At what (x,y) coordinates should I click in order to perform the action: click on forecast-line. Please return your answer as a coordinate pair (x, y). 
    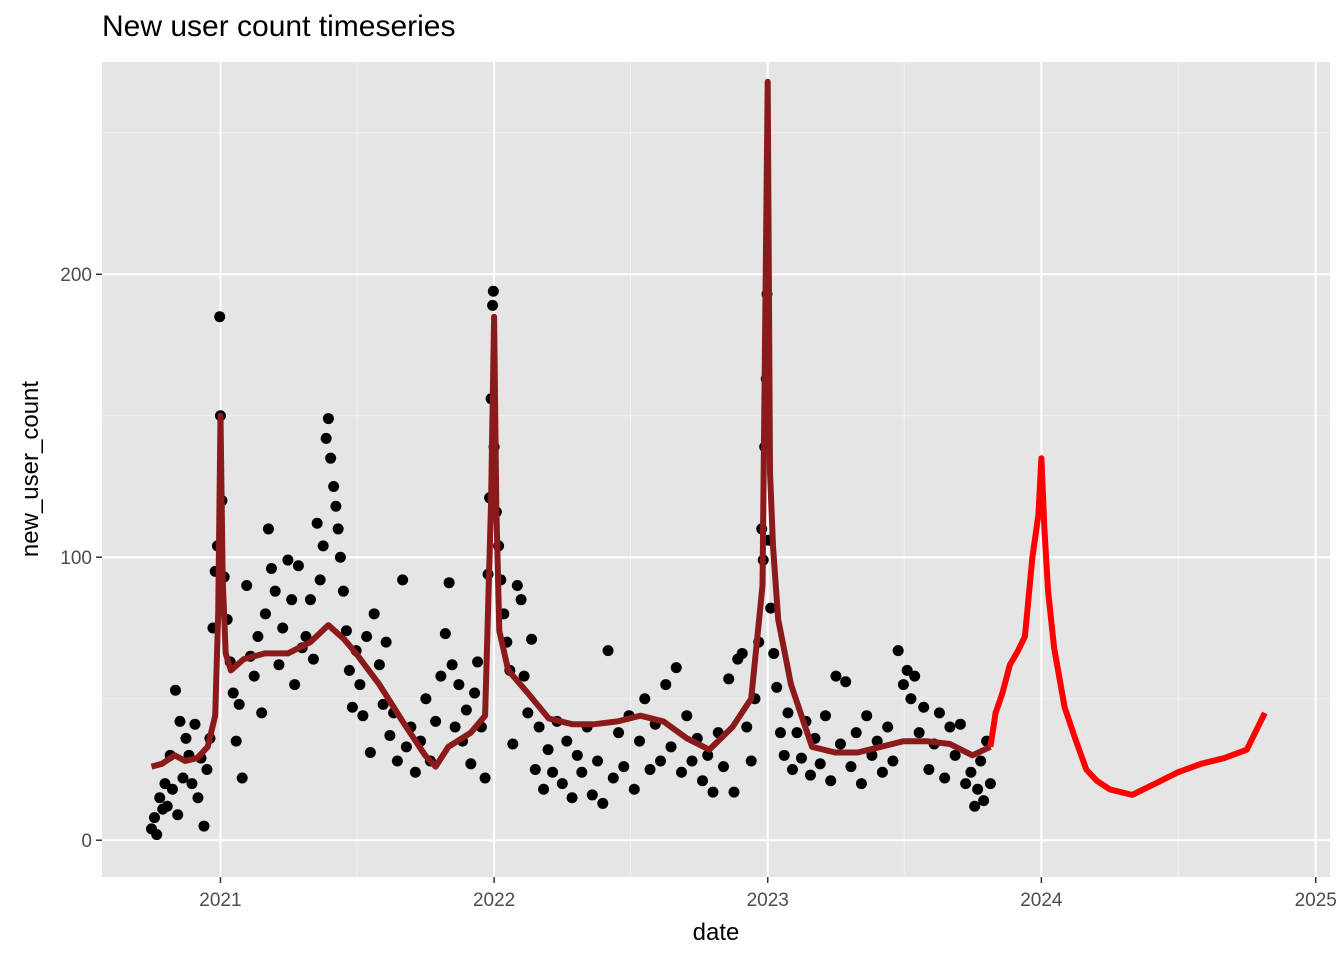
    Looking at the image, I should click on (1127, 626).